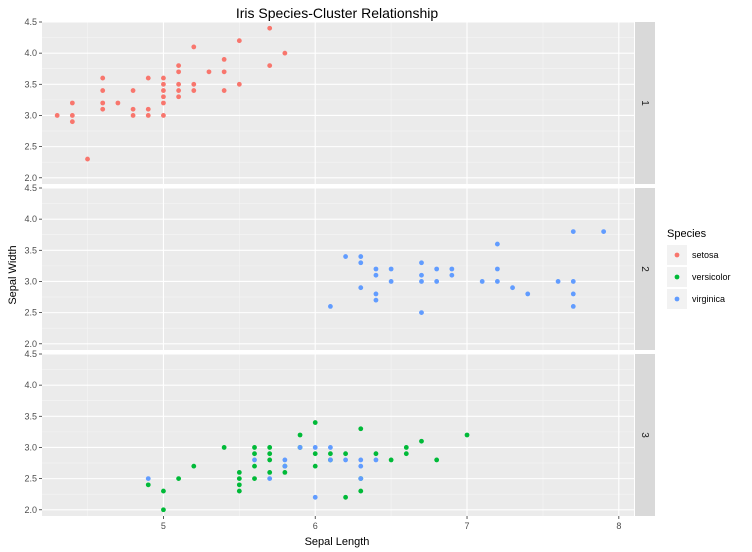  Describe the element at coordinates (30, 147) in the screenshot. I see `y-tick-label: 2.5` at that location.